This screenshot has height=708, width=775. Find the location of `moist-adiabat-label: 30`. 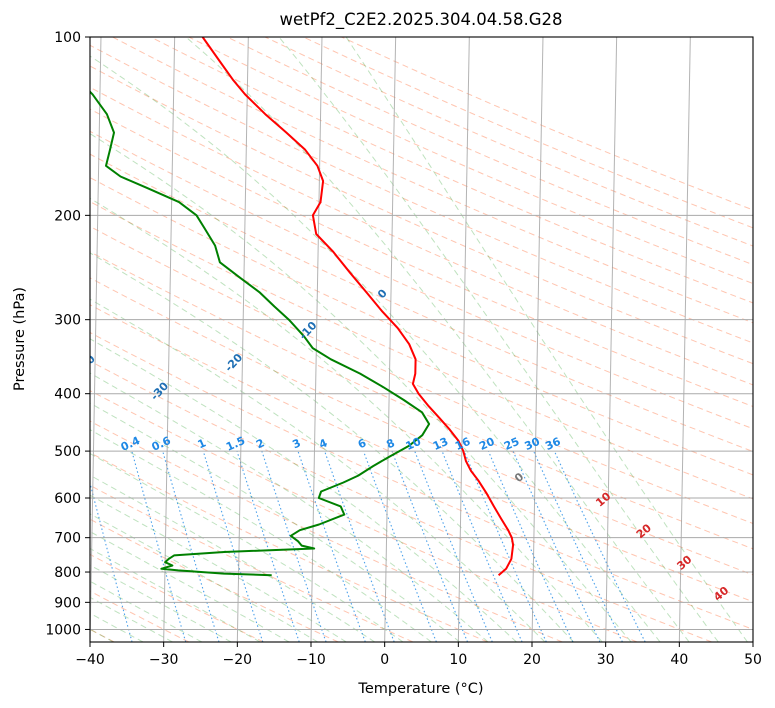

moist-adiabat-label: 30 is located at coordinates (684, 563).